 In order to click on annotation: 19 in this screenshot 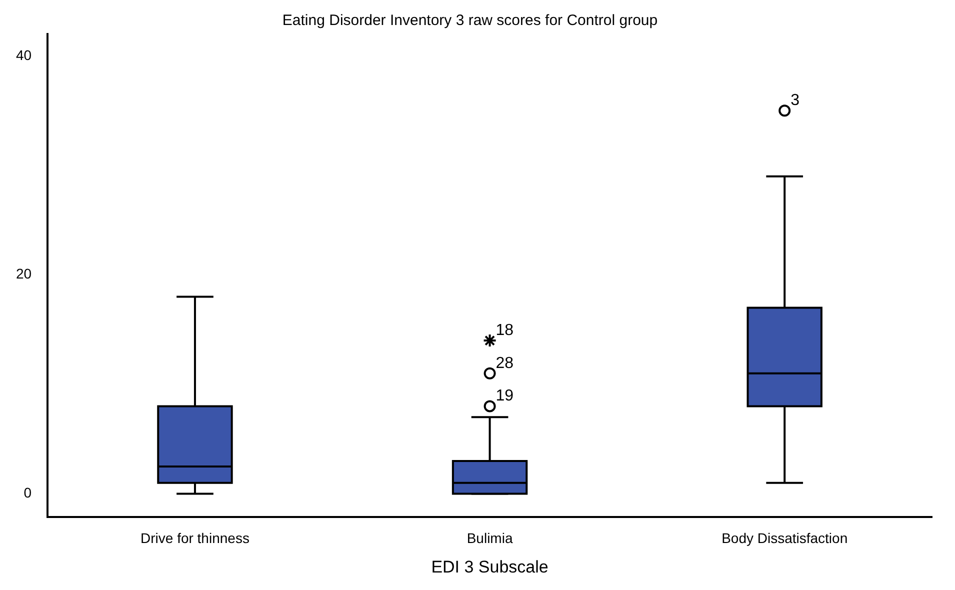, I will do `click(505, 396)`.